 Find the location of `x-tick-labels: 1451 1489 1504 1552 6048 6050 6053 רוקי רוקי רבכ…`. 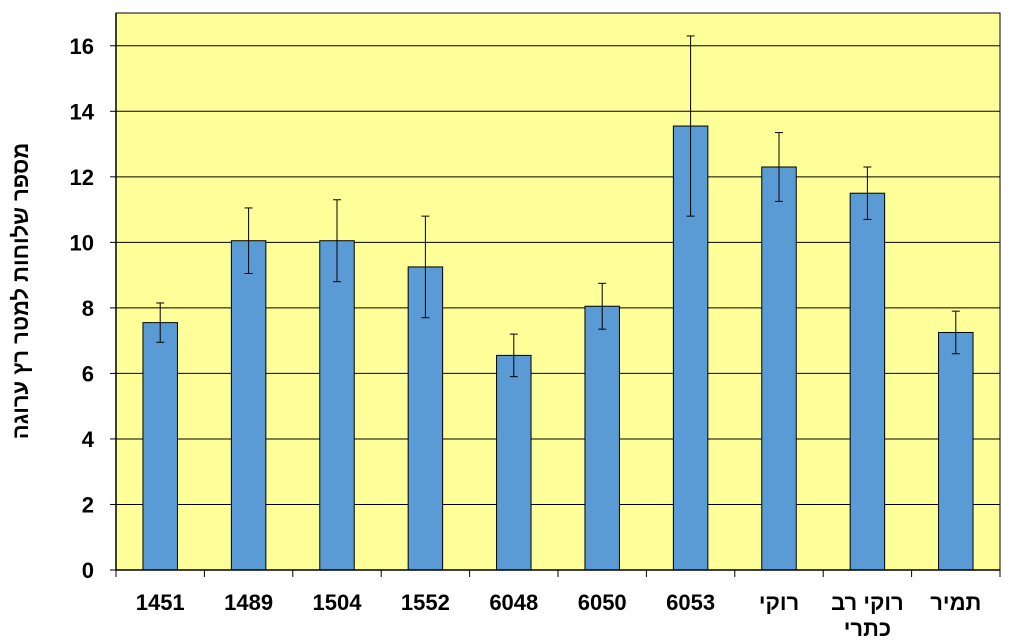

x-tick-labels: 1451 1489 1504 1552 6048 6050 6053 רוקי רוקי רבכ… is located at coordinates (559, 615).